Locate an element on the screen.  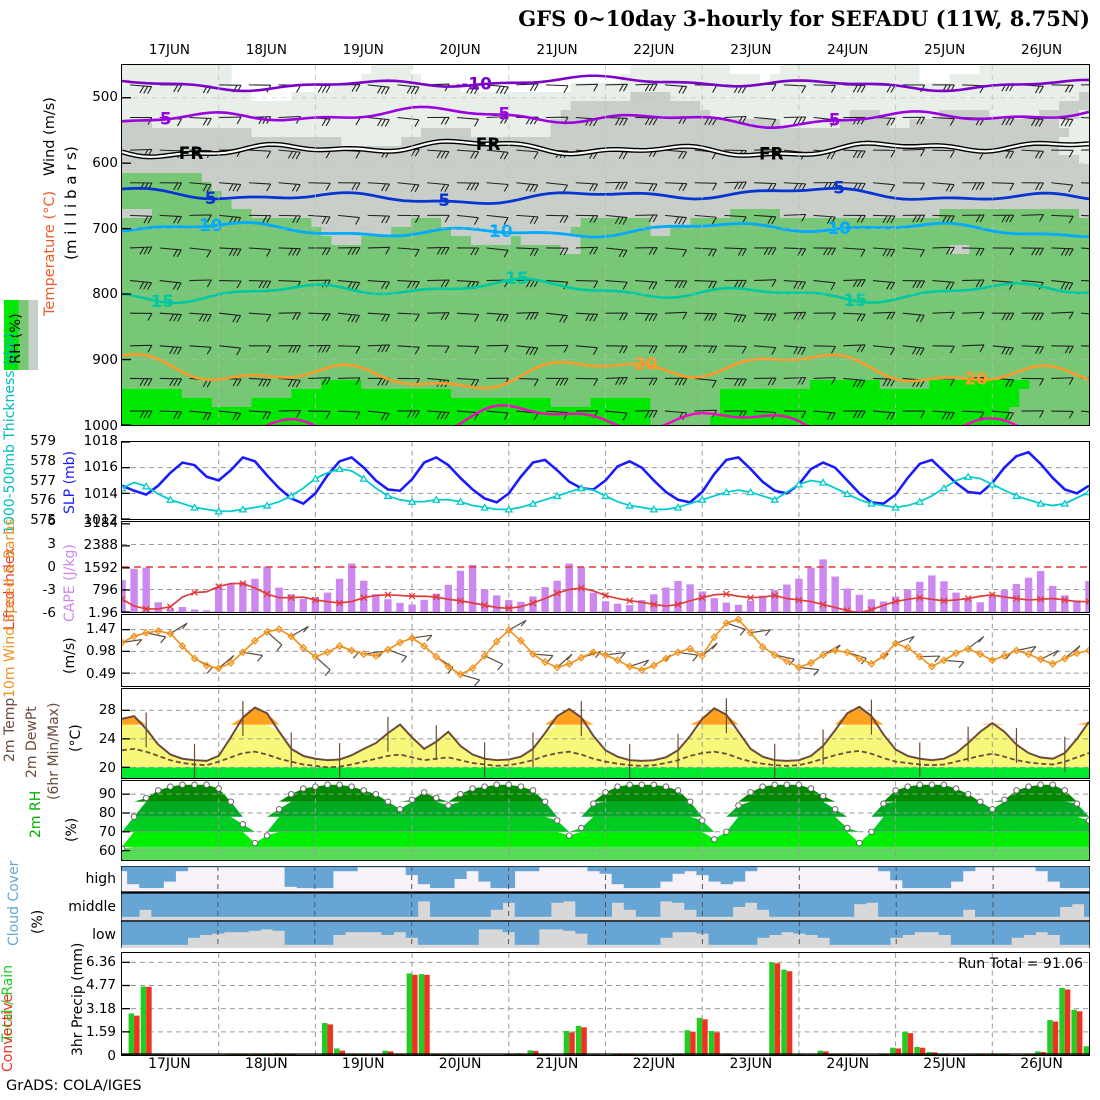
slp-thickness-panel is located at coordinates (605, 480).